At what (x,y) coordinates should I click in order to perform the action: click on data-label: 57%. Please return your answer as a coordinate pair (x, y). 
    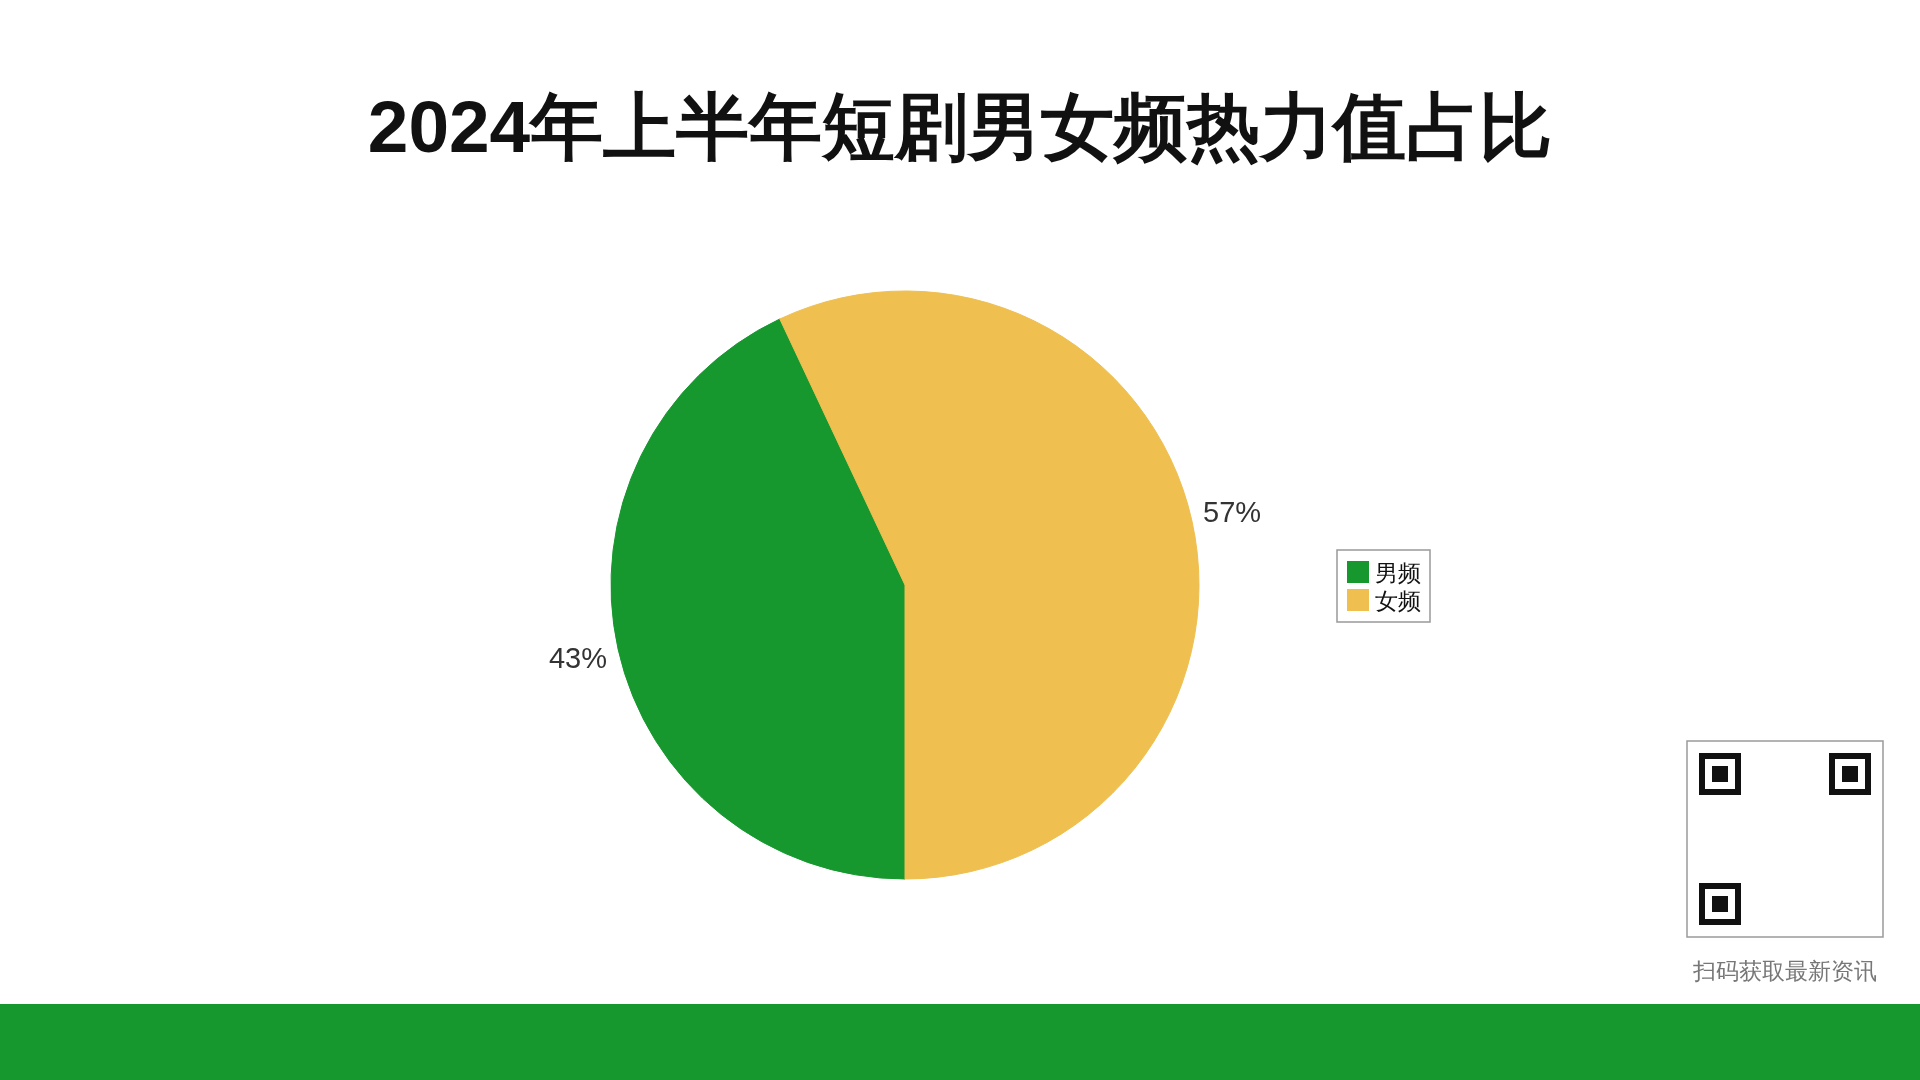
    Looking at the image, I should click on (1232, 511).